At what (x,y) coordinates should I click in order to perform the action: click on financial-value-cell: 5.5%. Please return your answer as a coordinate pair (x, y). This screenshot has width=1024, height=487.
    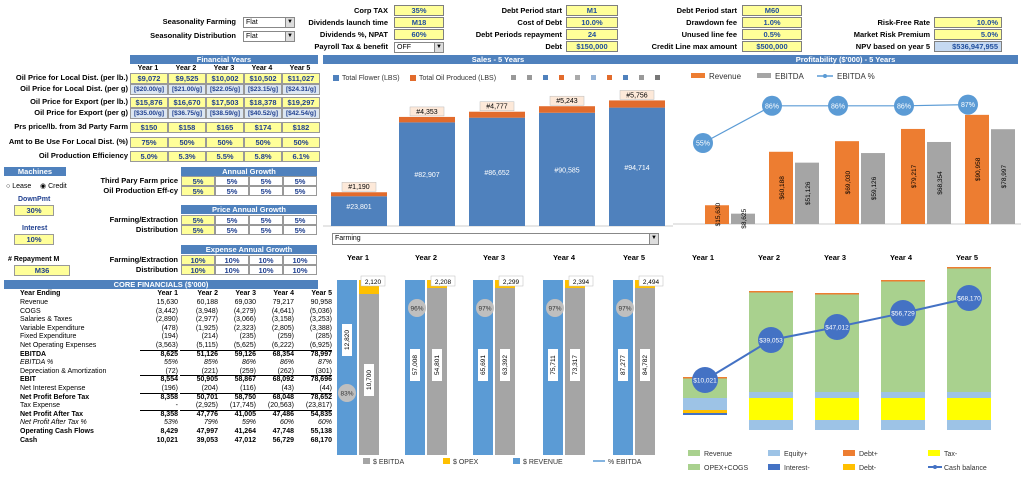
    Looking at the image, I should click on (225, 156).